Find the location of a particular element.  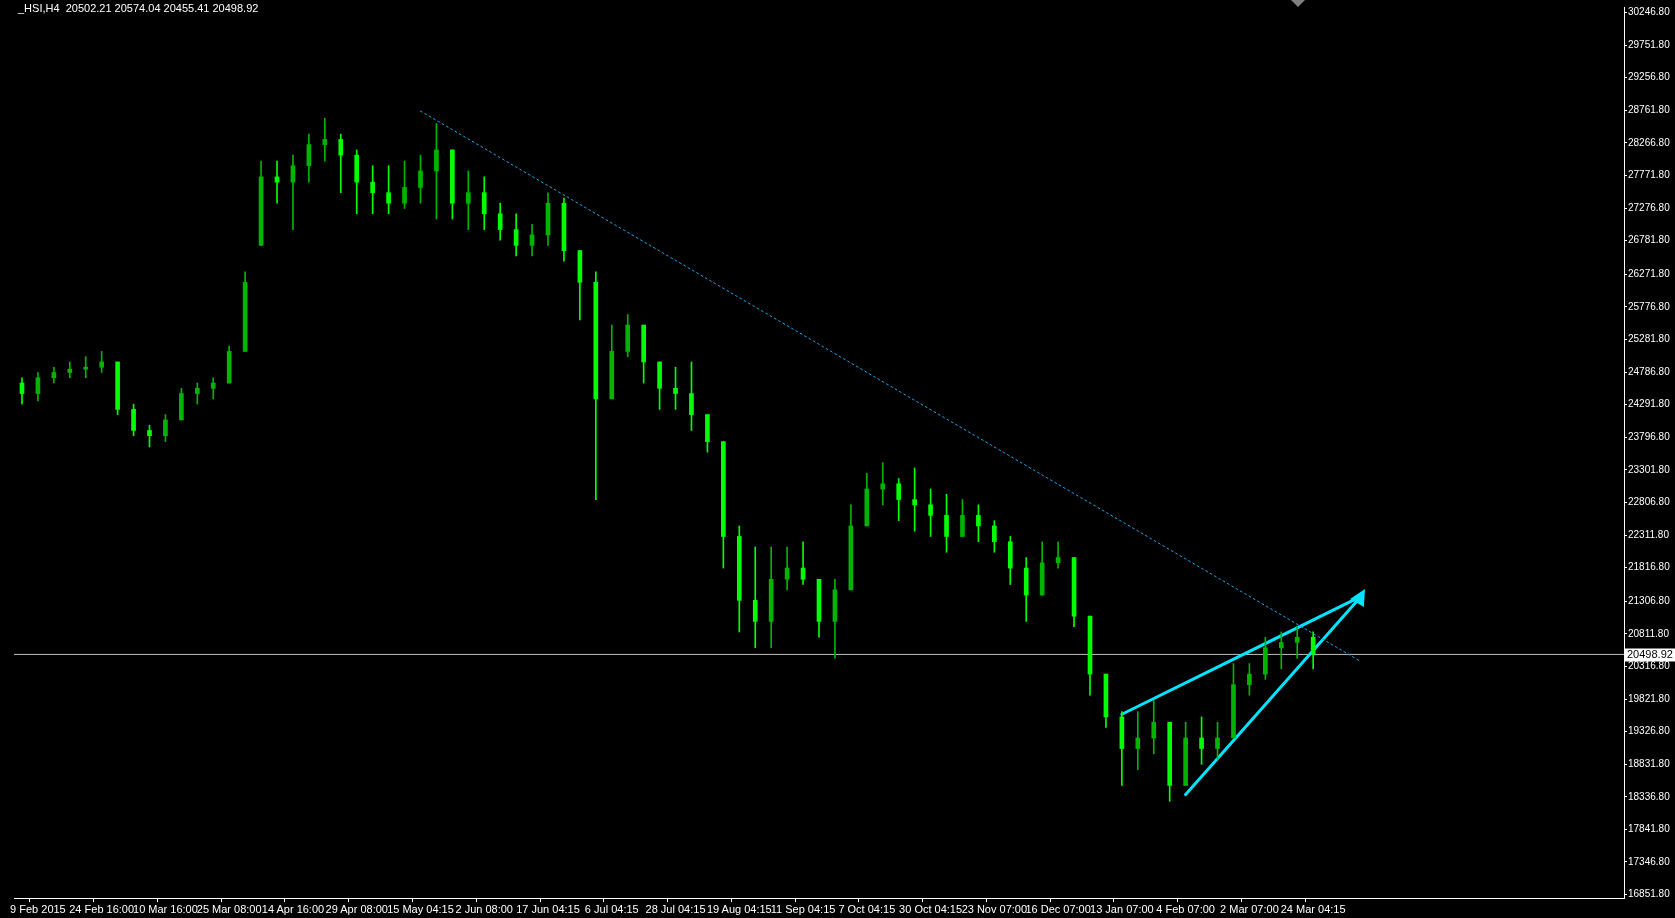

y-tick-label: 27771.80 is located at coordinates (1649, 175).